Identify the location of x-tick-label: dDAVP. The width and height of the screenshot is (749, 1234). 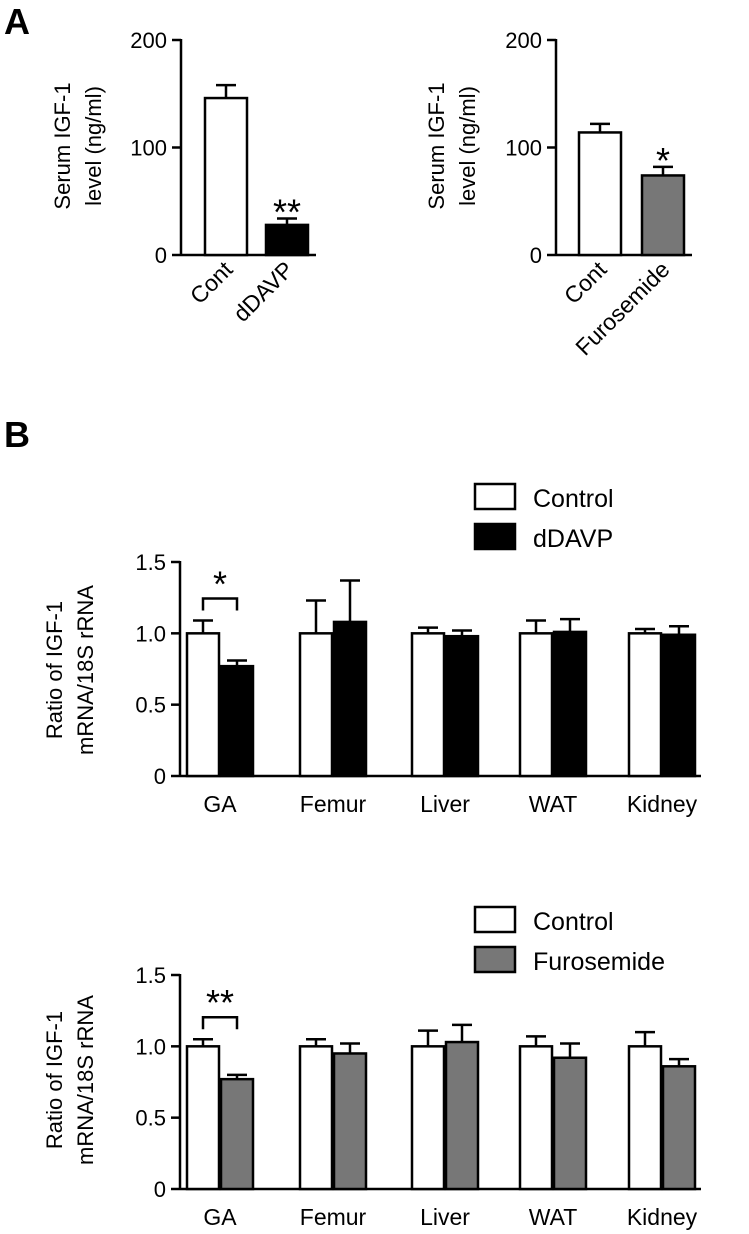
(263, 291).